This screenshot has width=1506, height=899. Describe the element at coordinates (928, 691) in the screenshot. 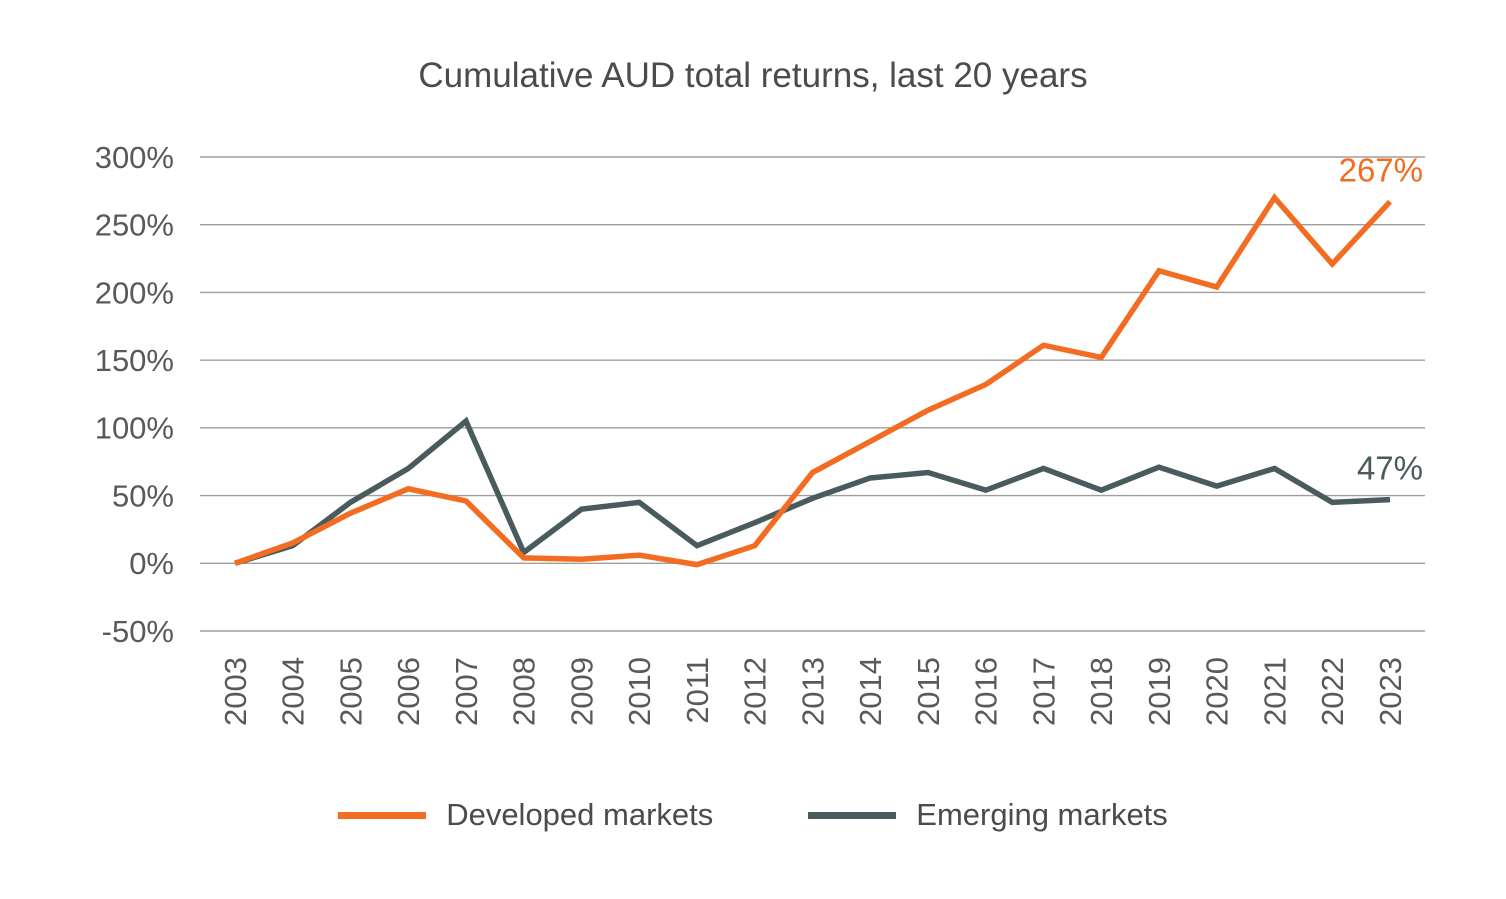

I see `x-axis-tick-label: 2015` at that location.